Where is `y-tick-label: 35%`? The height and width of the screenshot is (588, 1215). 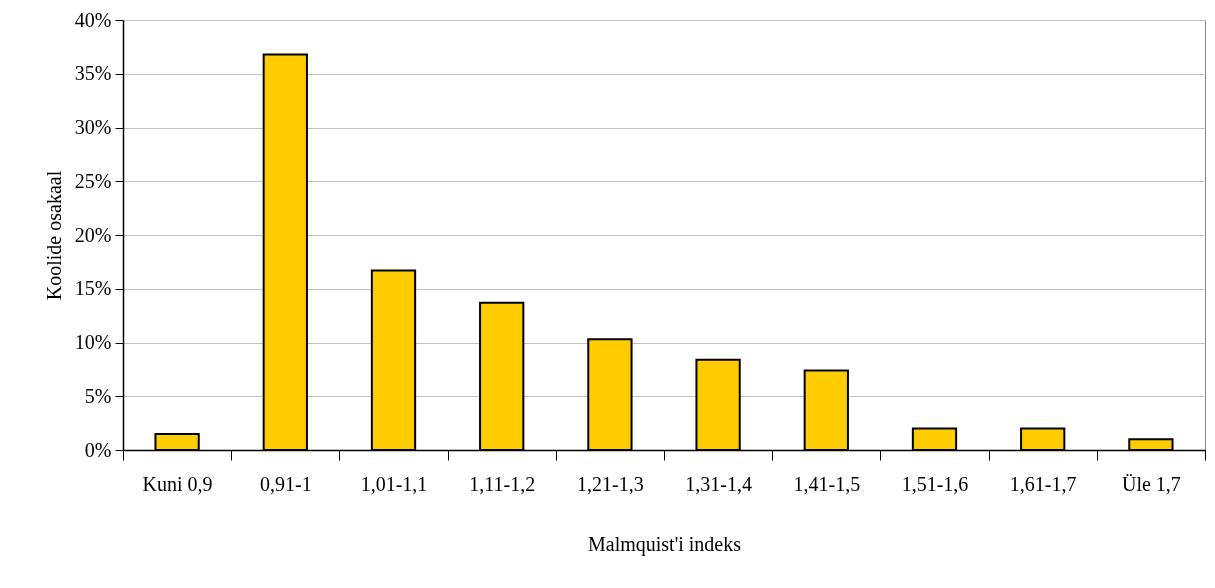
y-tick-label: 35% is located at coordinates (93, 73).